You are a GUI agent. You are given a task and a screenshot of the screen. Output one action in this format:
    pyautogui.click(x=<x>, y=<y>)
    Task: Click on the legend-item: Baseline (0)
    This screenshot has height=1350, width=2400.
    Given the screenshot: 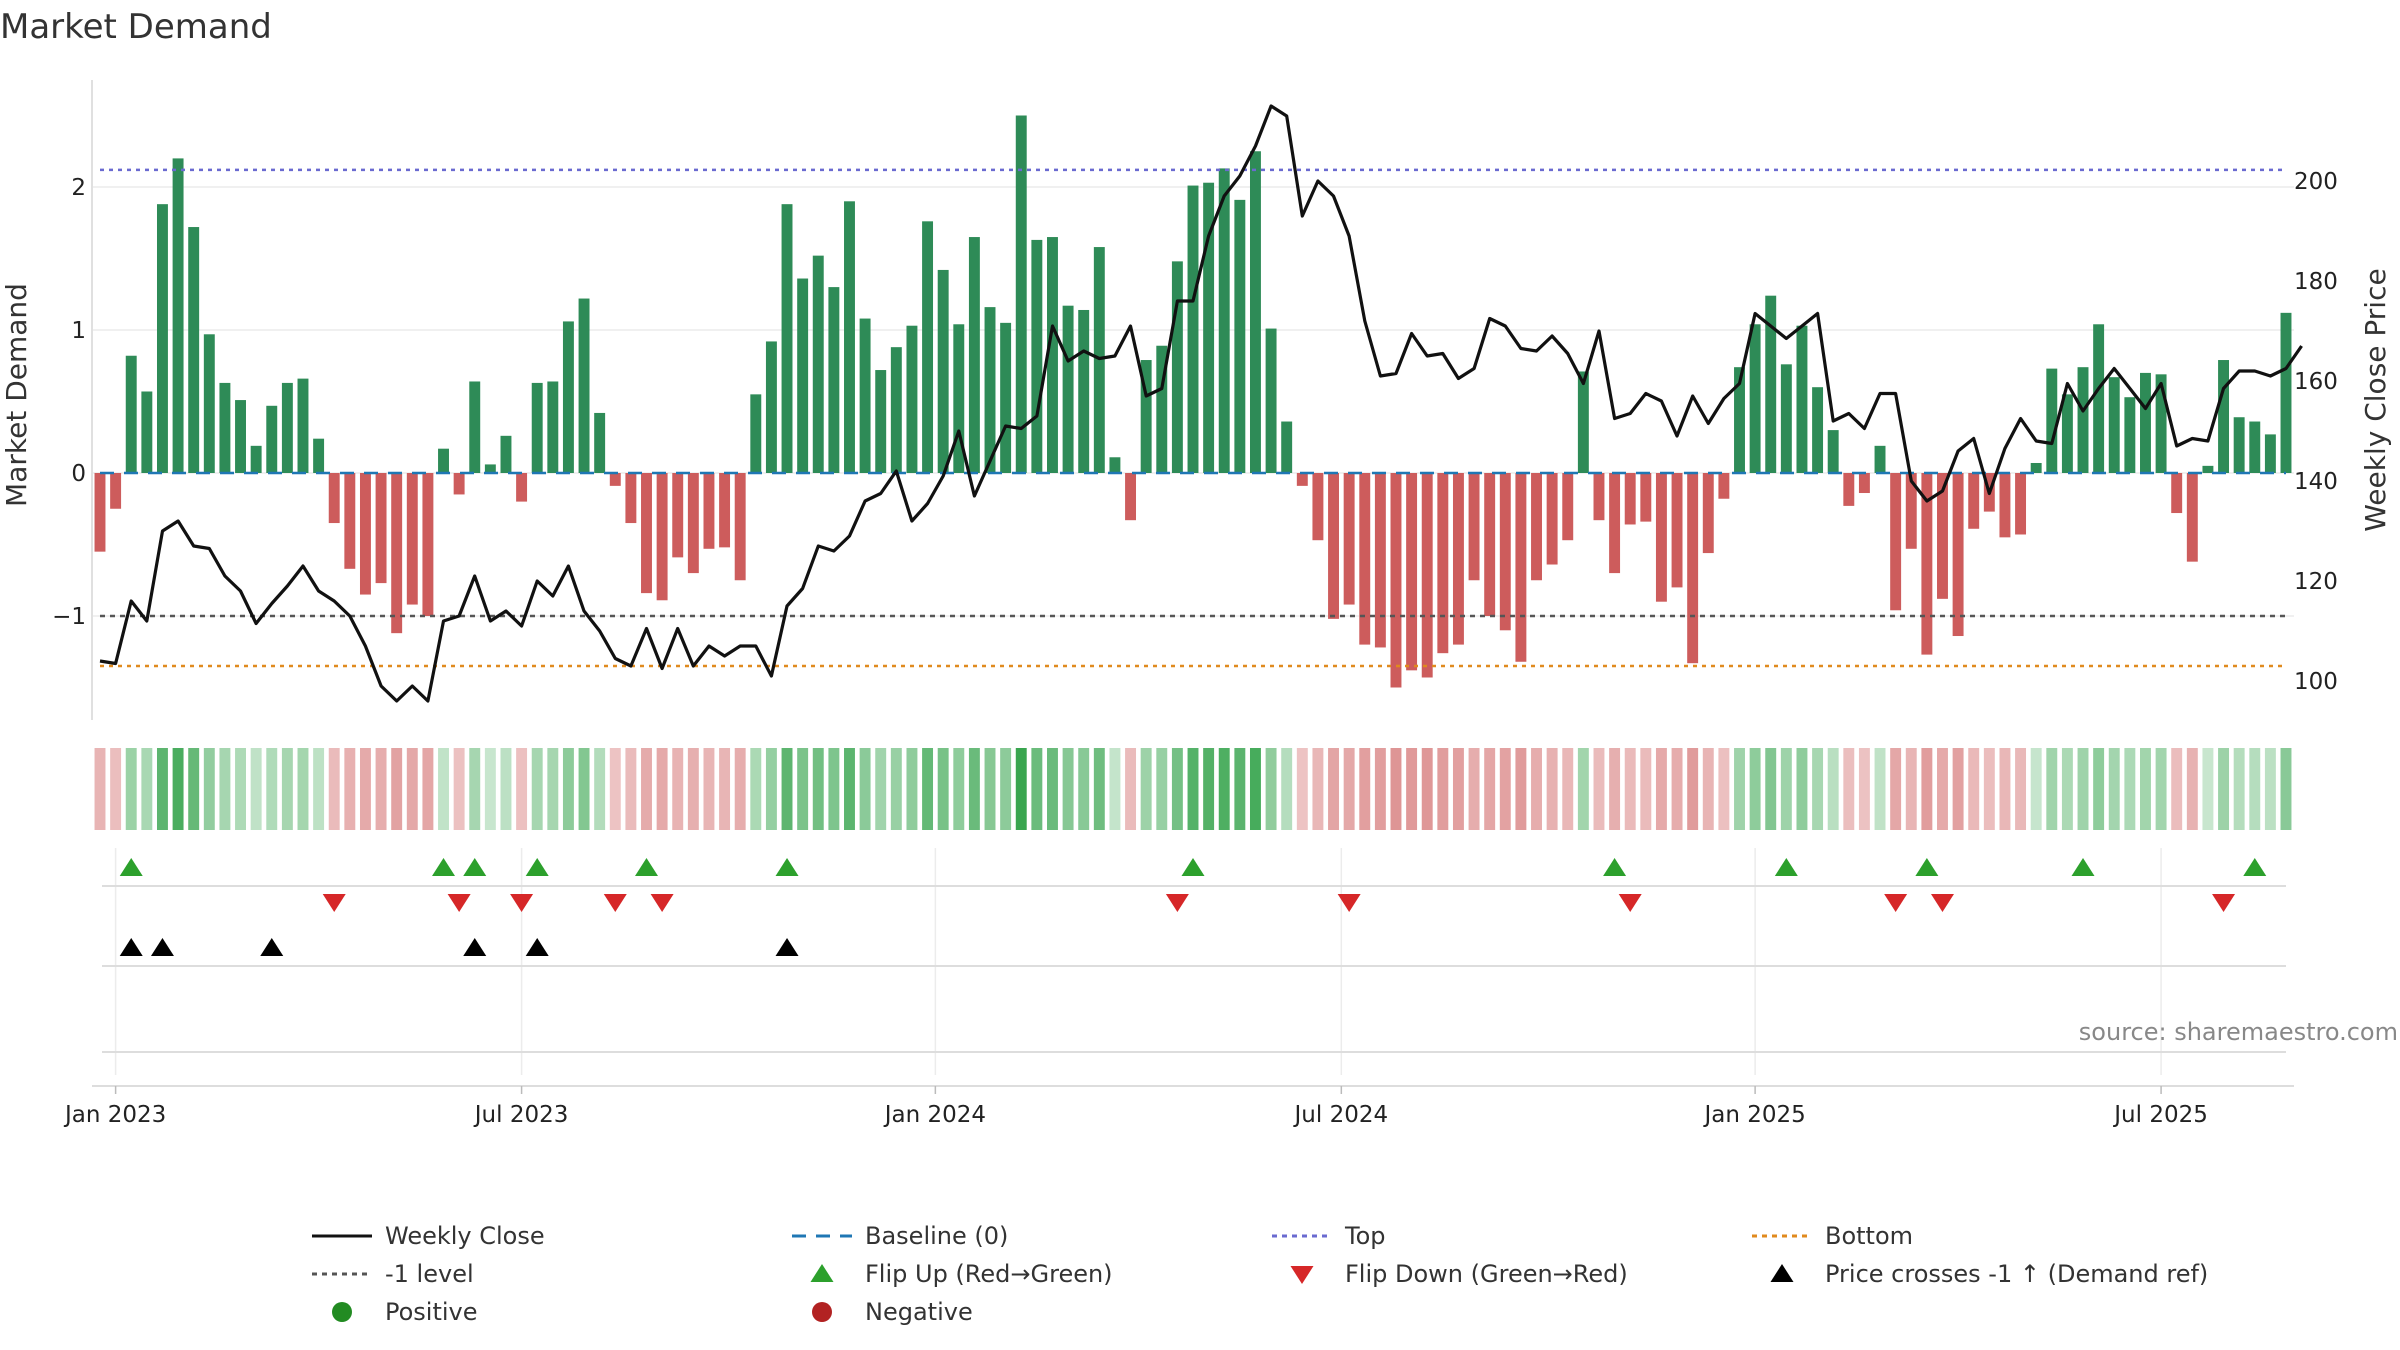 What is the action you would take?
    pyautogui.click(x=900, y=1236)
    